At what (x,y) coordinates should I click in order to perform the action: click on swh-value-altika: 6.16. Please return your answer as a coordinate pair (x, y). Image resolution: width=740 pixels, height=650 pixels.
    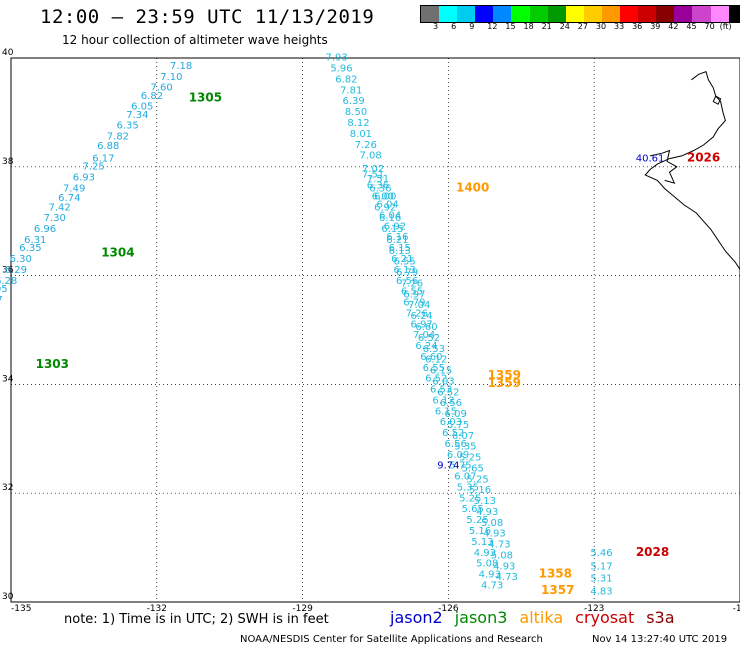
    Looking at the image, I should click on (390, 218).